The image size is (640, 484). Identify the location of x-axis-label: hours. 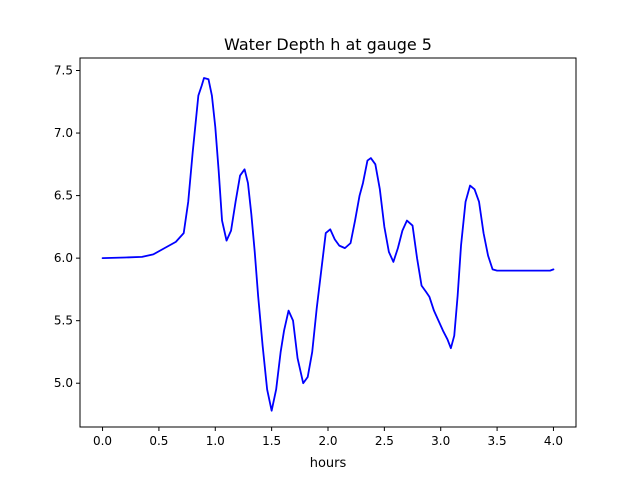
(328, 463).